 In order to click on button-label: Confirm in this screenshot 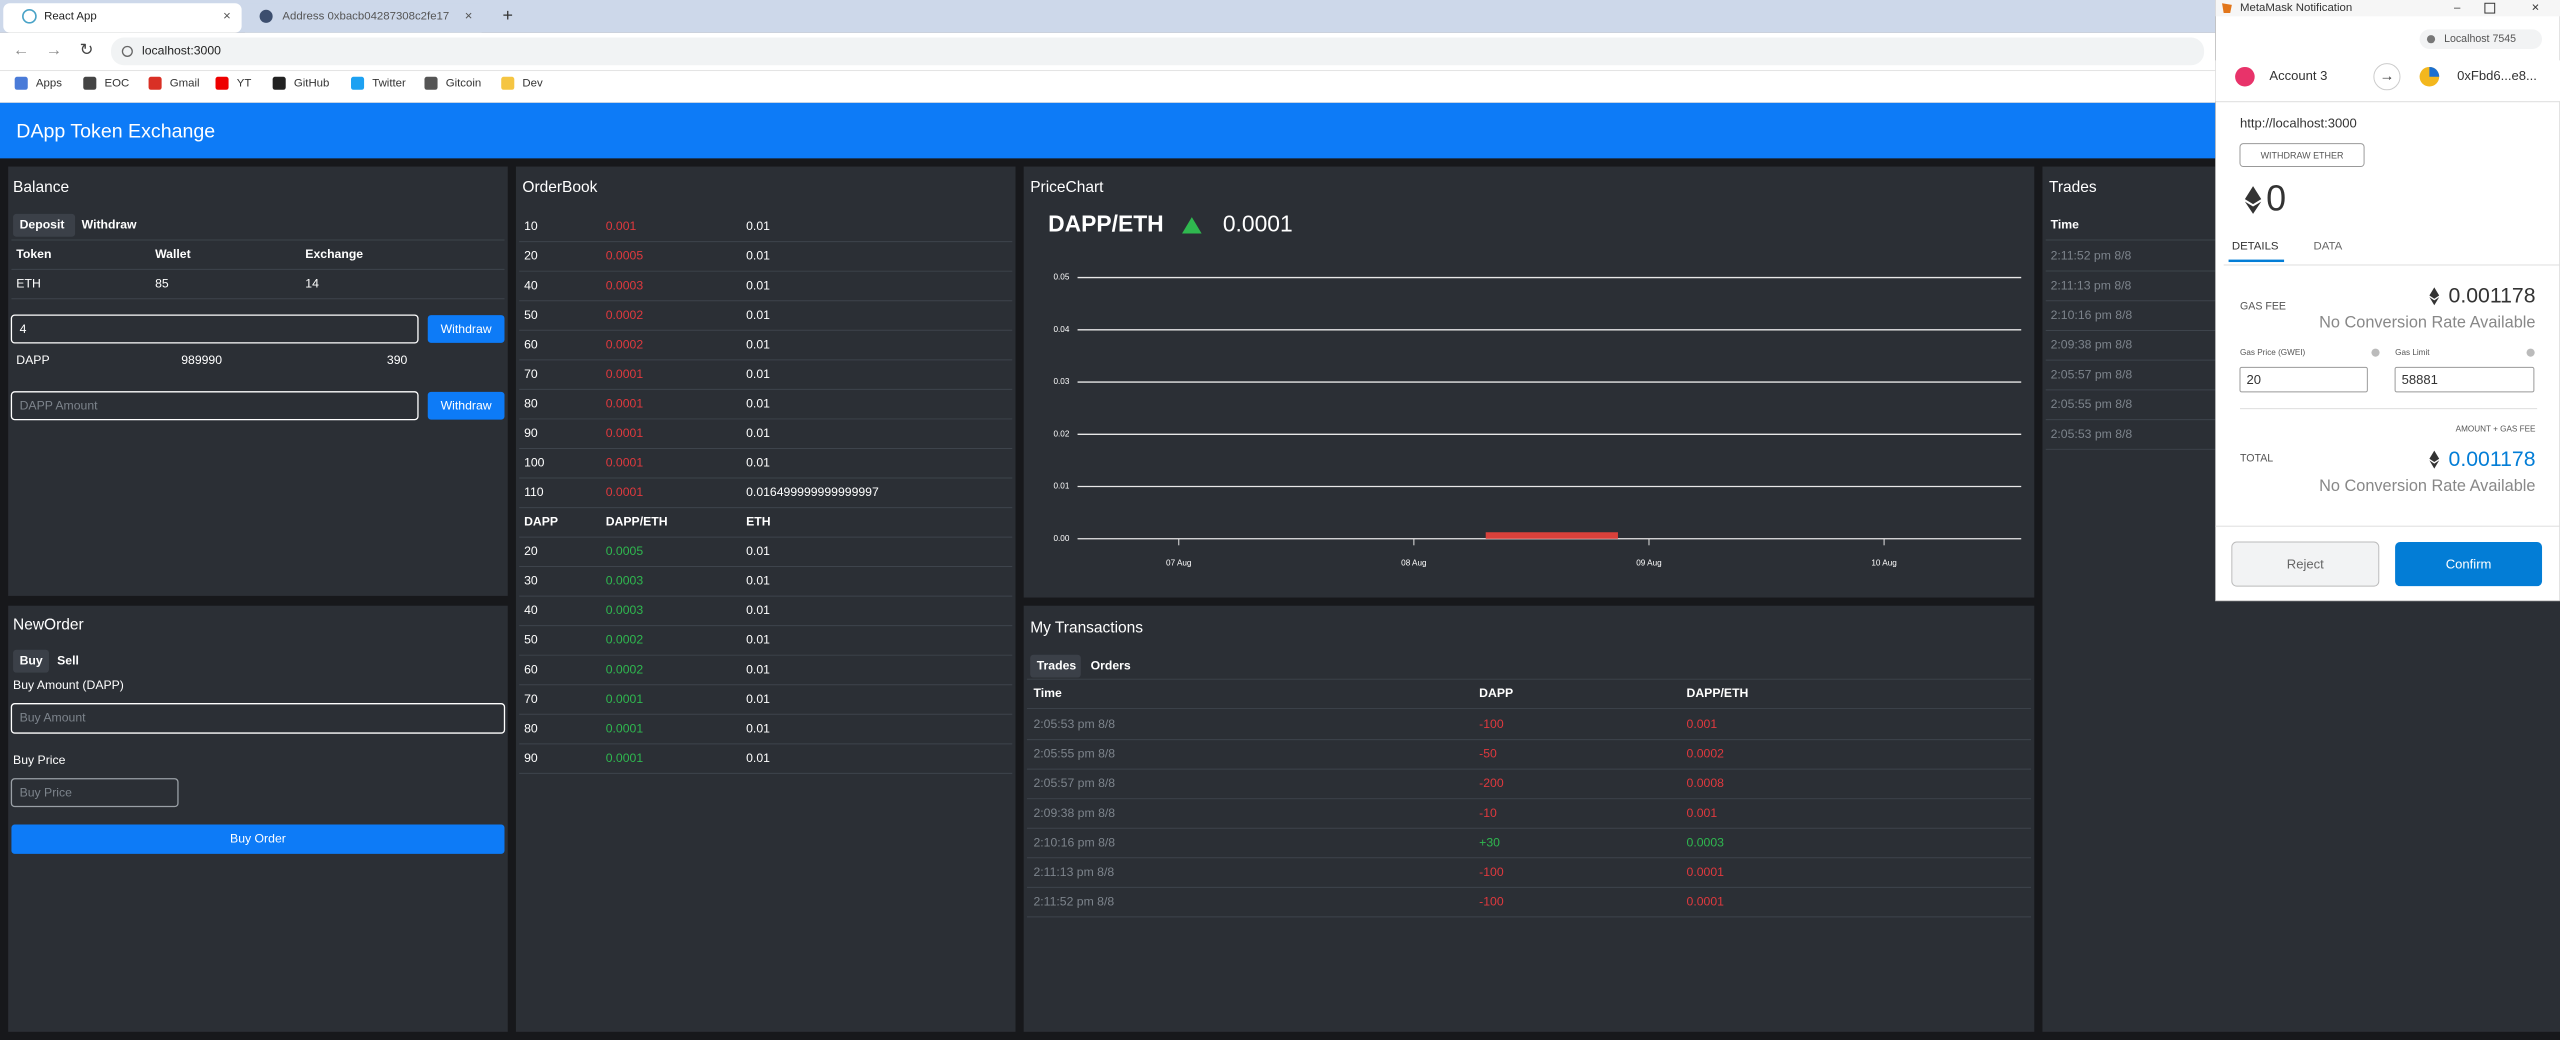, I will do `click(2469, 563)`.